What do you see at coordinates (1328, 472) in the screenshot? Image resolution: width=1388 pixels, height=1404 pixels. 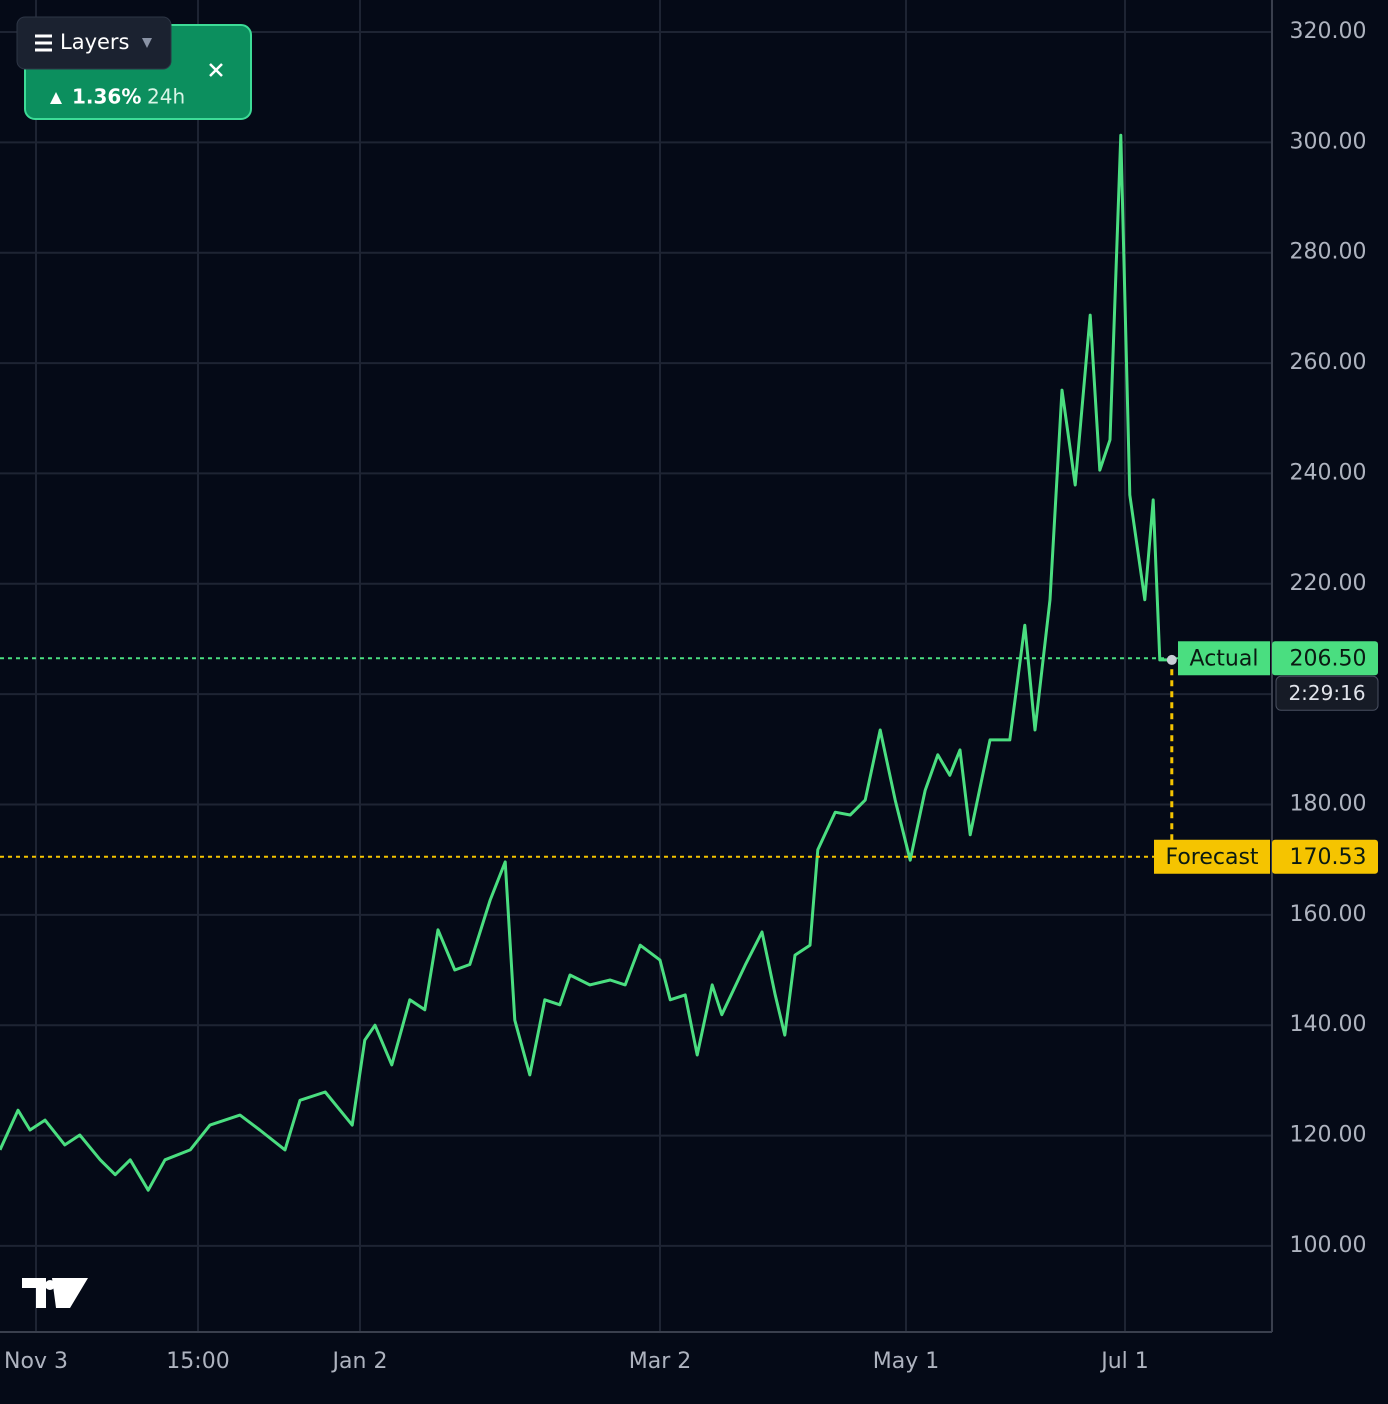 I see `y-tick-label: 240.00` at bounding box center [1328, 472].